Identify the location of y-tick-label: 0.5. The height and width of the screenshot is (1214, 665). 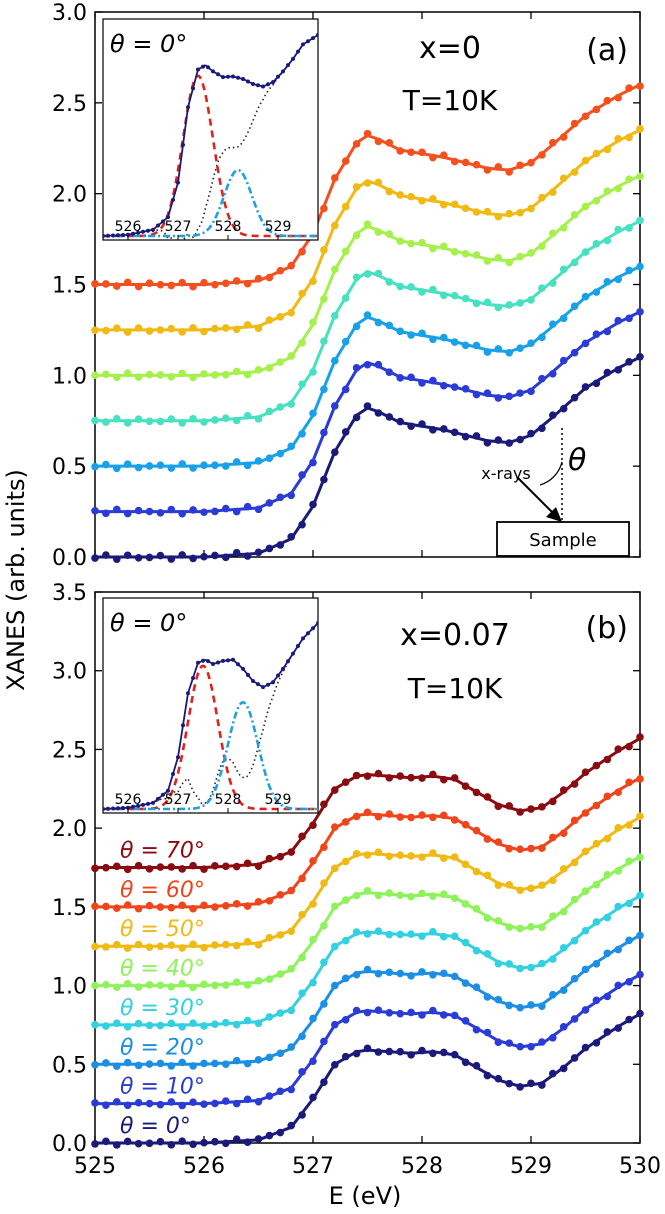
(69, 467).